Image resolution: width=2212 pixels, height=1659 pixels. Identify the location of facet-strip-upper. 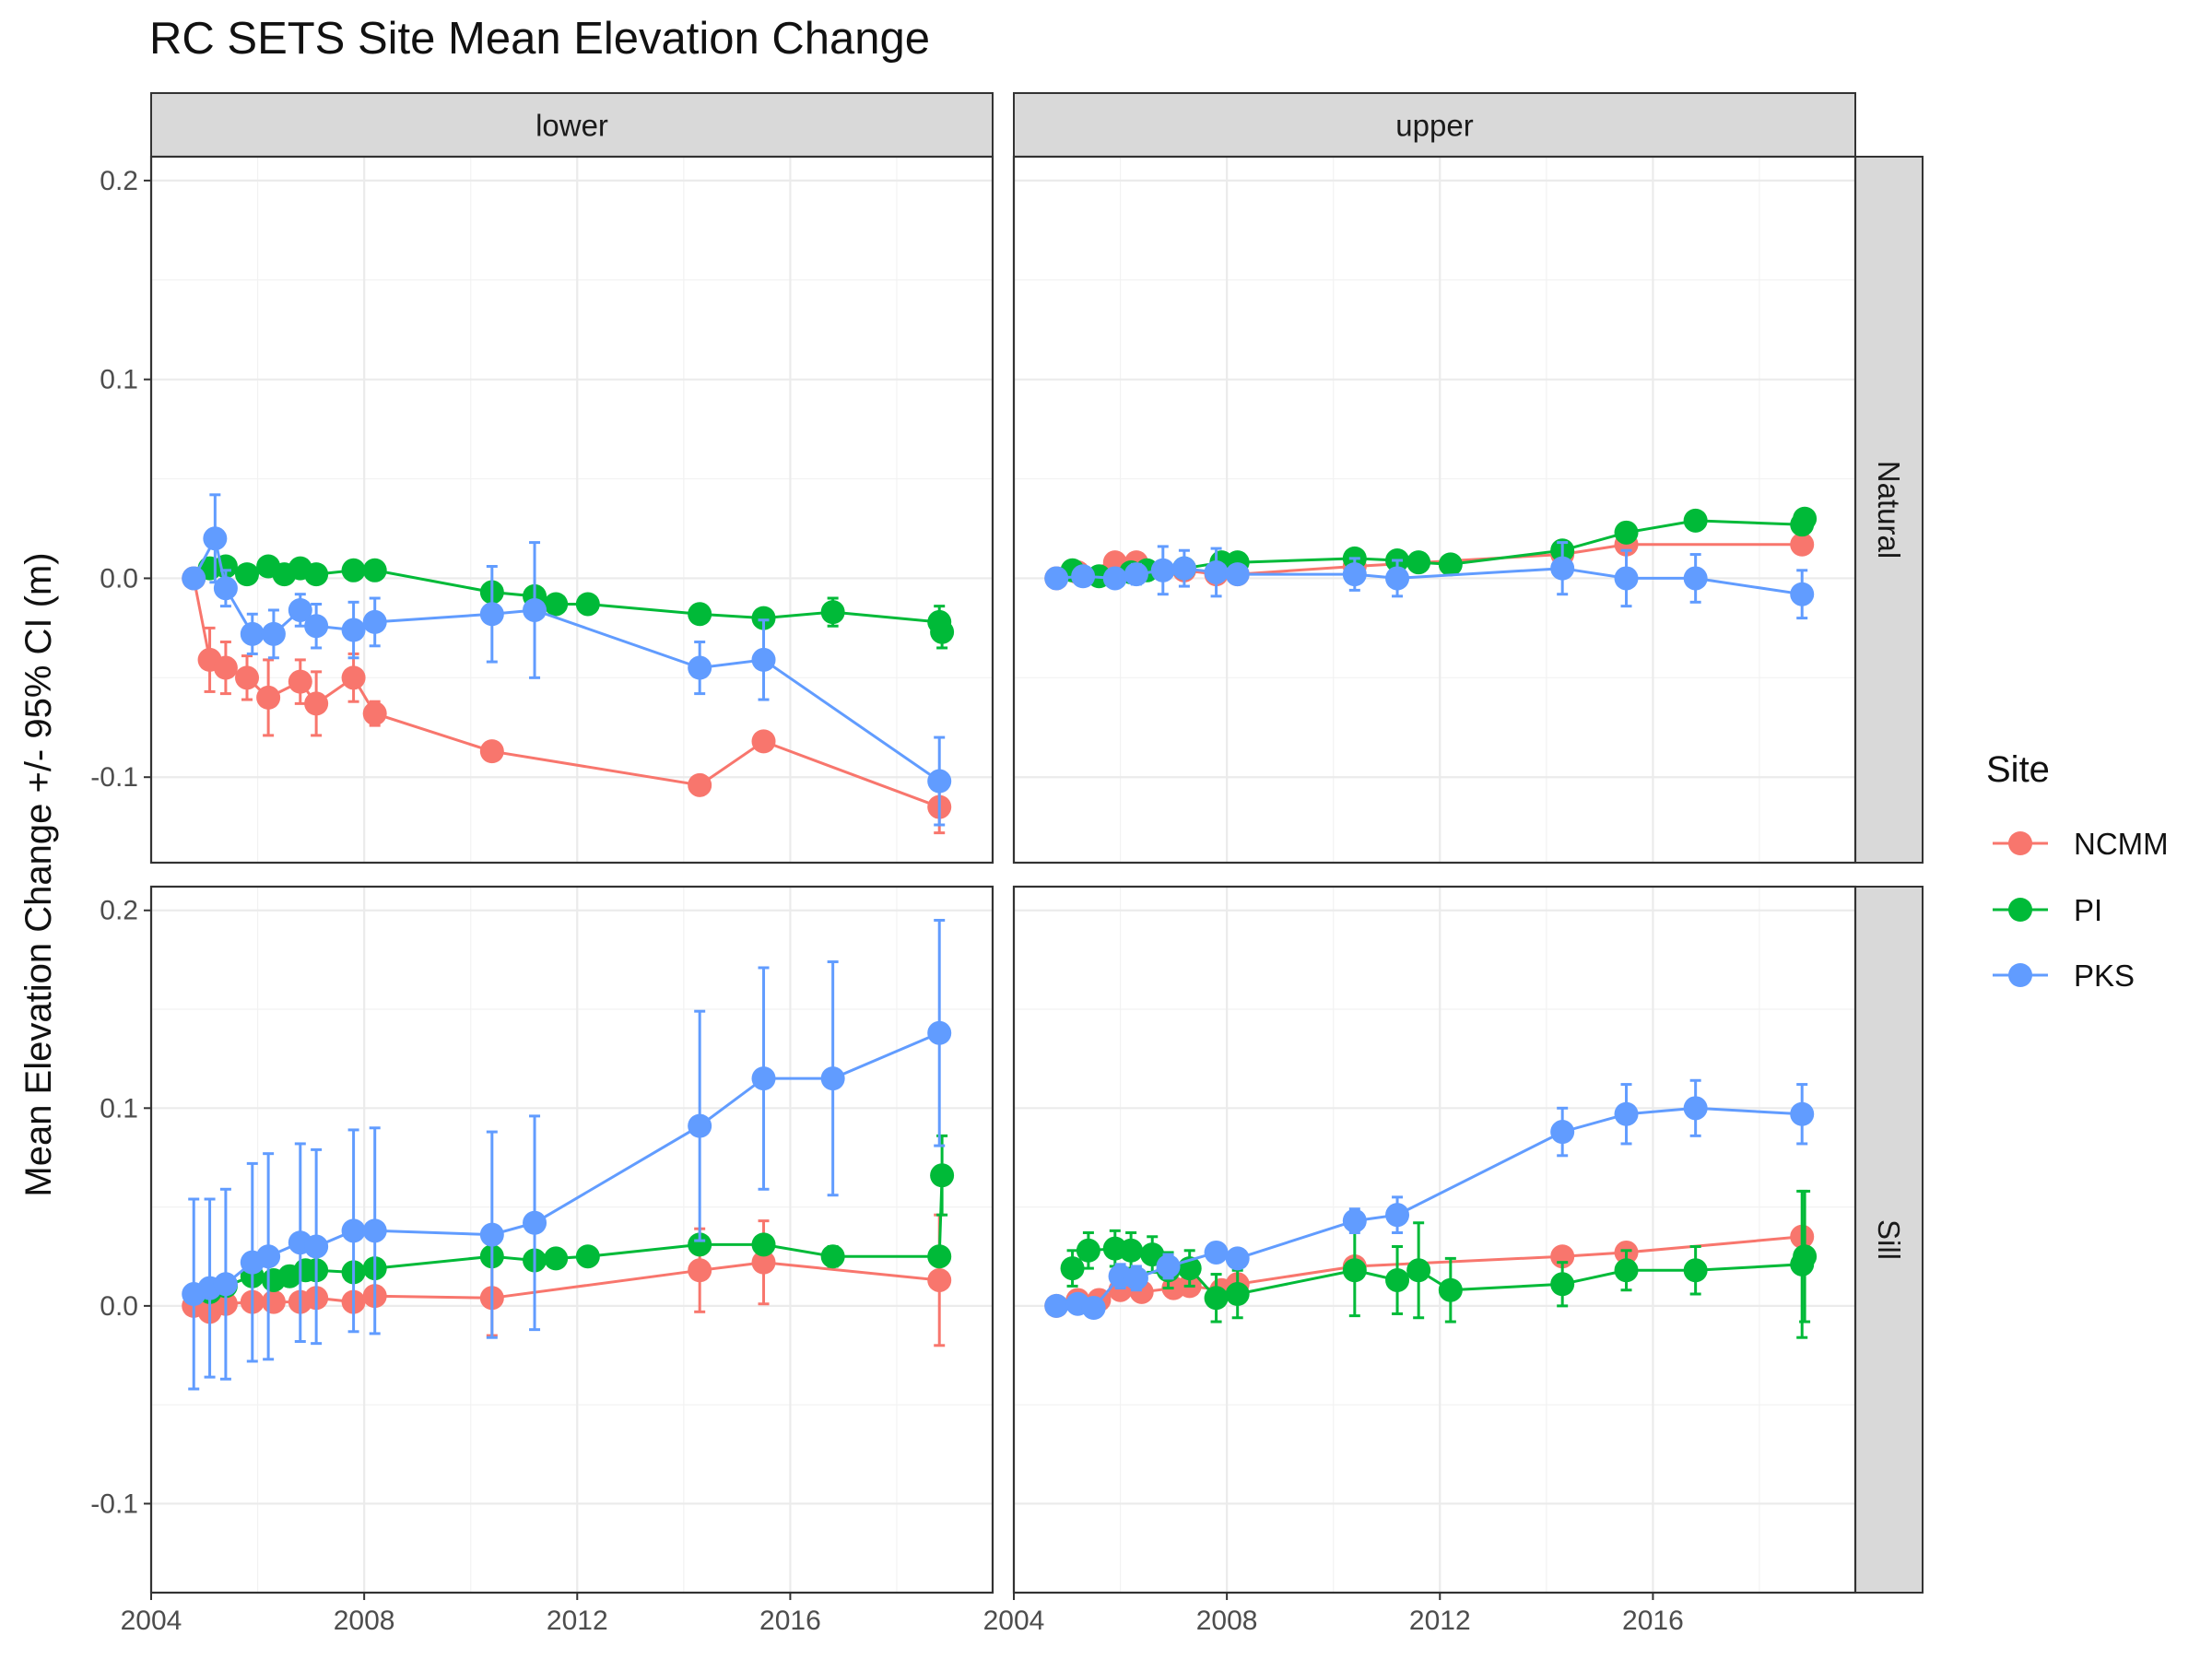
(1434, 125).